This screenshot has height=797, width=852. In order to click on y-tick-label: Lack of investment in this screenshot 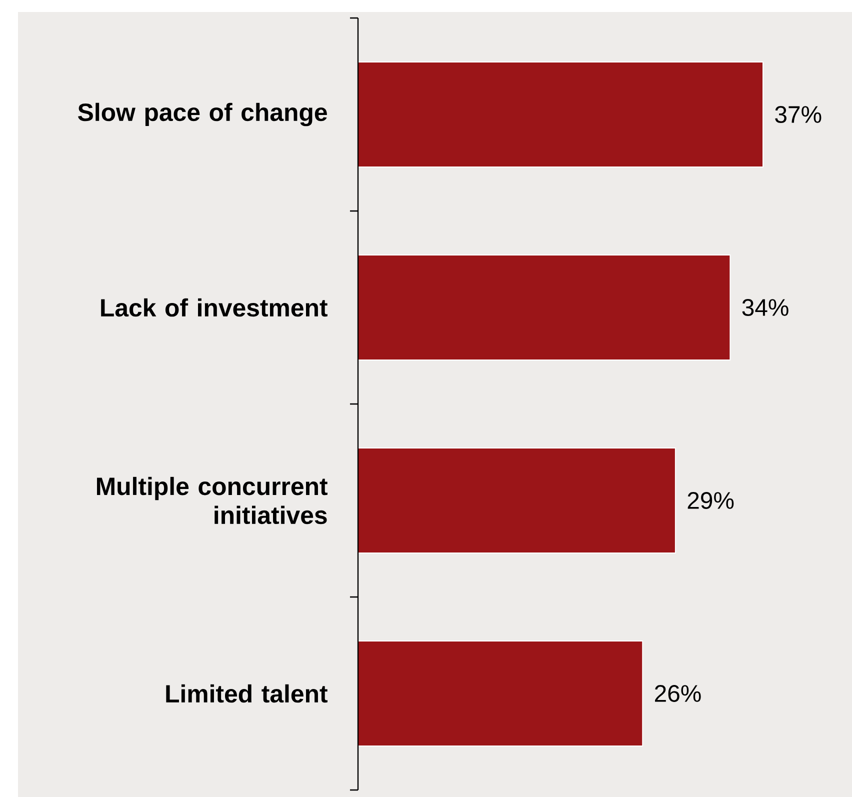, I will do `click(214, 307)`.